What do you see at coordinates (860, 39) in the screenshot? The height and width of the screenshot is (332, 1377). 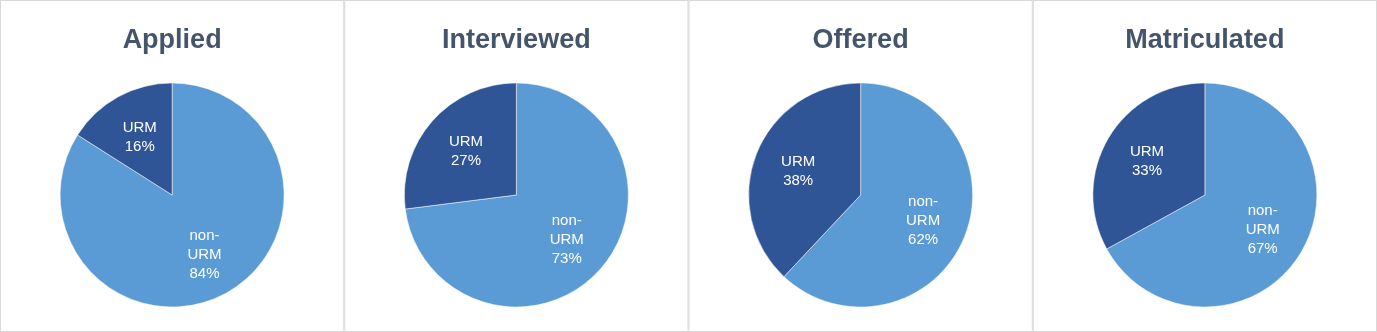 I see `chart-title: Offered` at bounding box center [860, 39].